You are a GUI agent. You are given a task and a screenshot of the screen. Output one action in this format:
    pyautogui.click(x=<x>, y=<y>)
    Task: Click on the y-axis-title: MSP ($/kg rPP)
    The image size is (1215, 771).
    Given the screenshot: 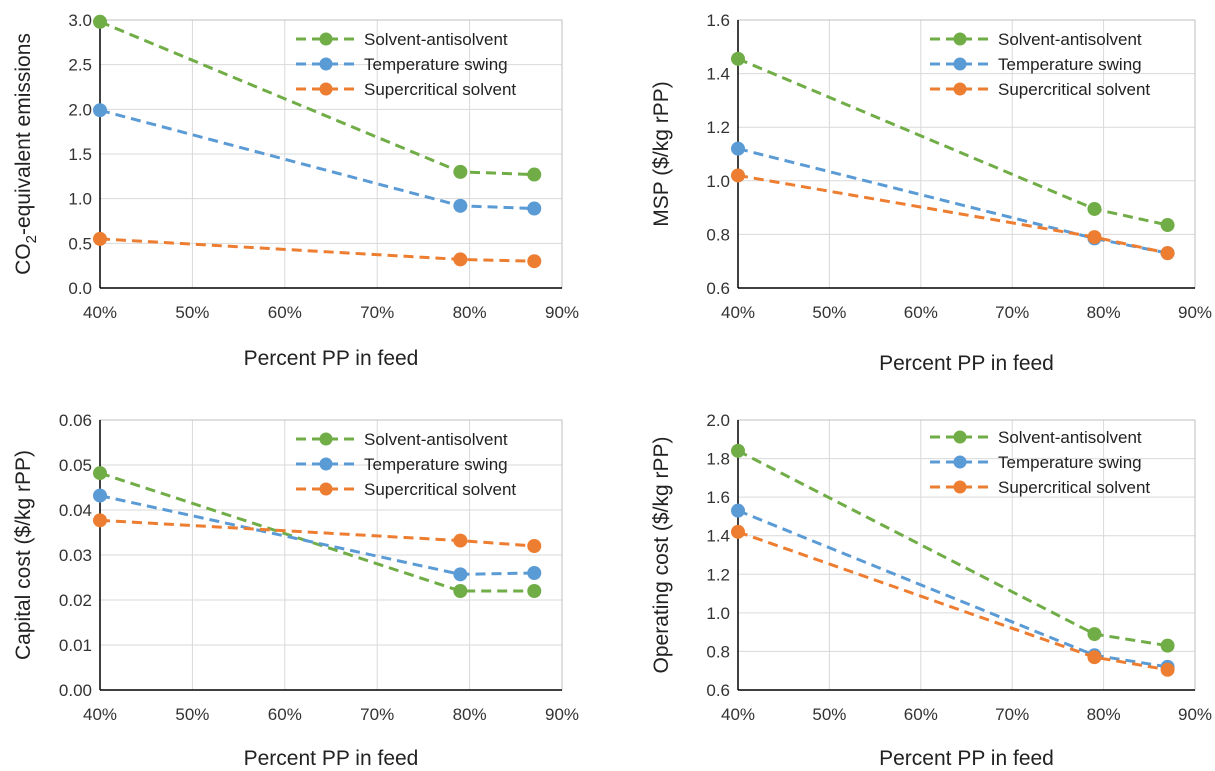 What is the action you would take?
    pyautogui.click(x=661, y=153)
    